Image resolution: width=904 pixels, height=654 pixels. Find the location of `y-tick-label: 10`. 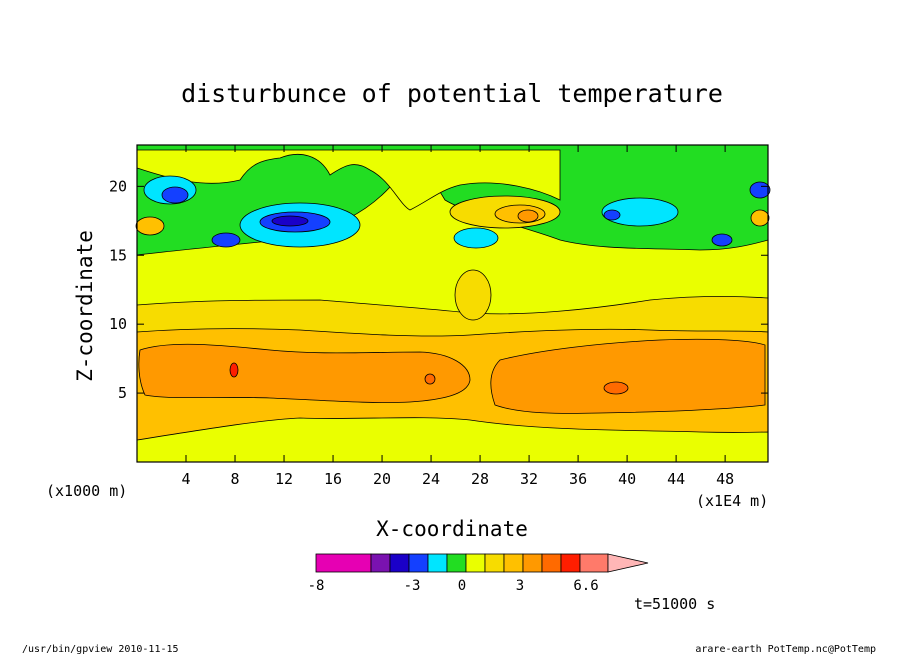

y-tick-label: 10 is located at coordinates (118, 324).